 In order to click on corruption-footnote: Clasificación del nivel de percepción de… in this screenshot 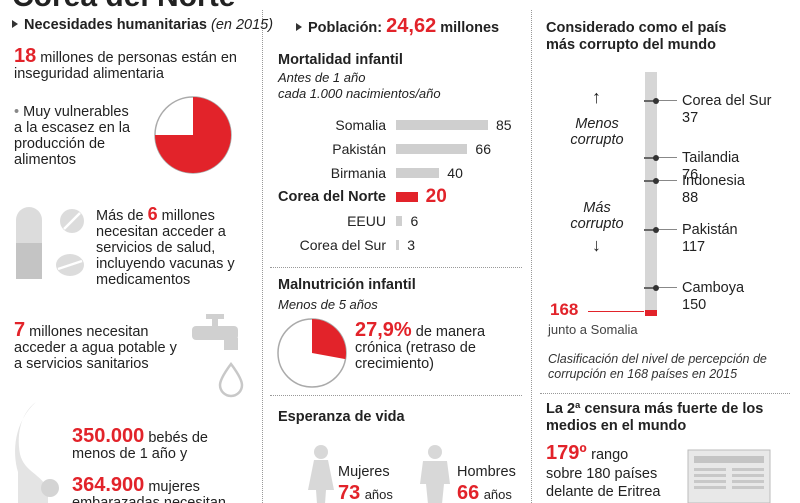, I will do `click(657, 366)`.